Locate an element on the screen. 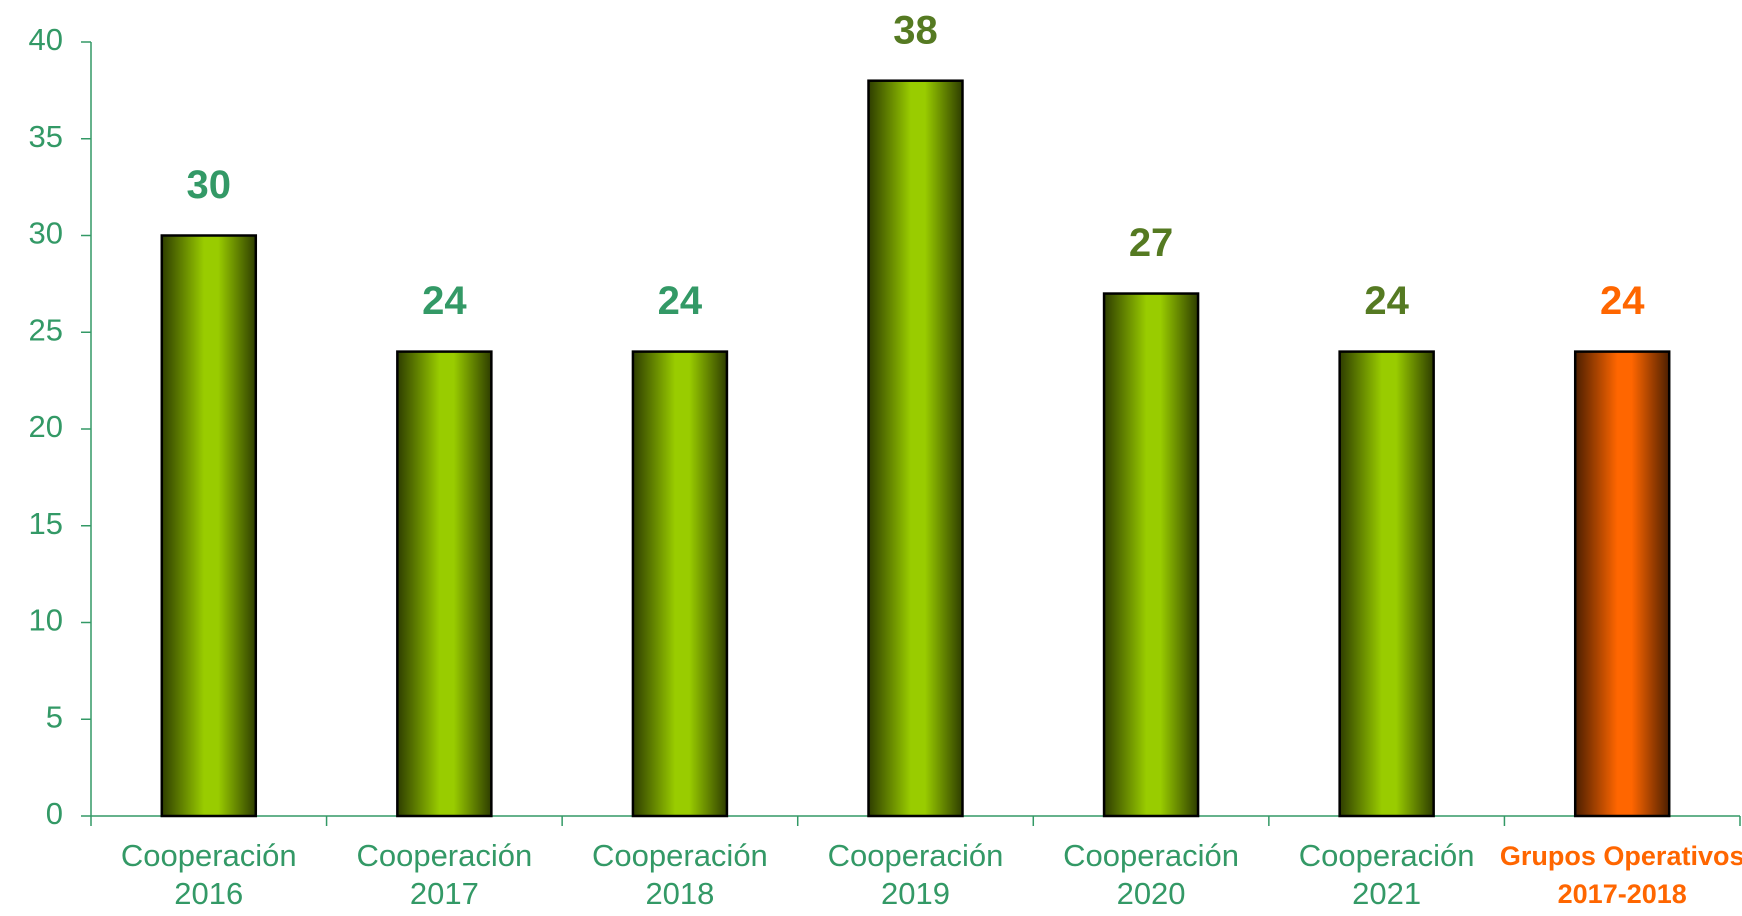  y-tick-label: 0 is located at coordinates (54, 813).